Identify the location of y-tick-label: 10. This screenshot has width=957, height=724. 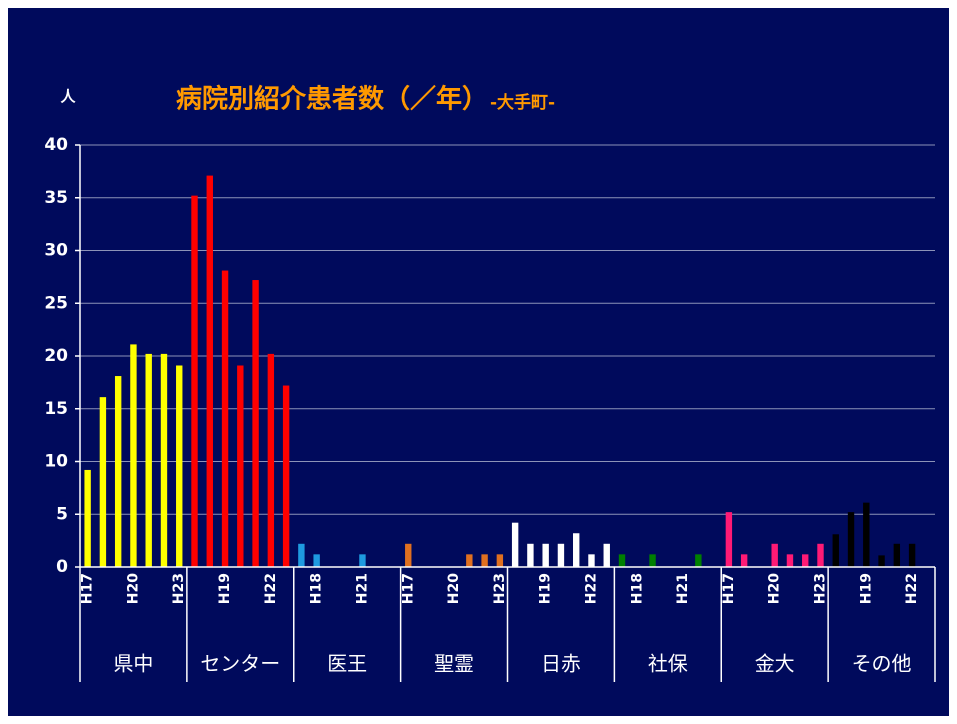
(56, 462).